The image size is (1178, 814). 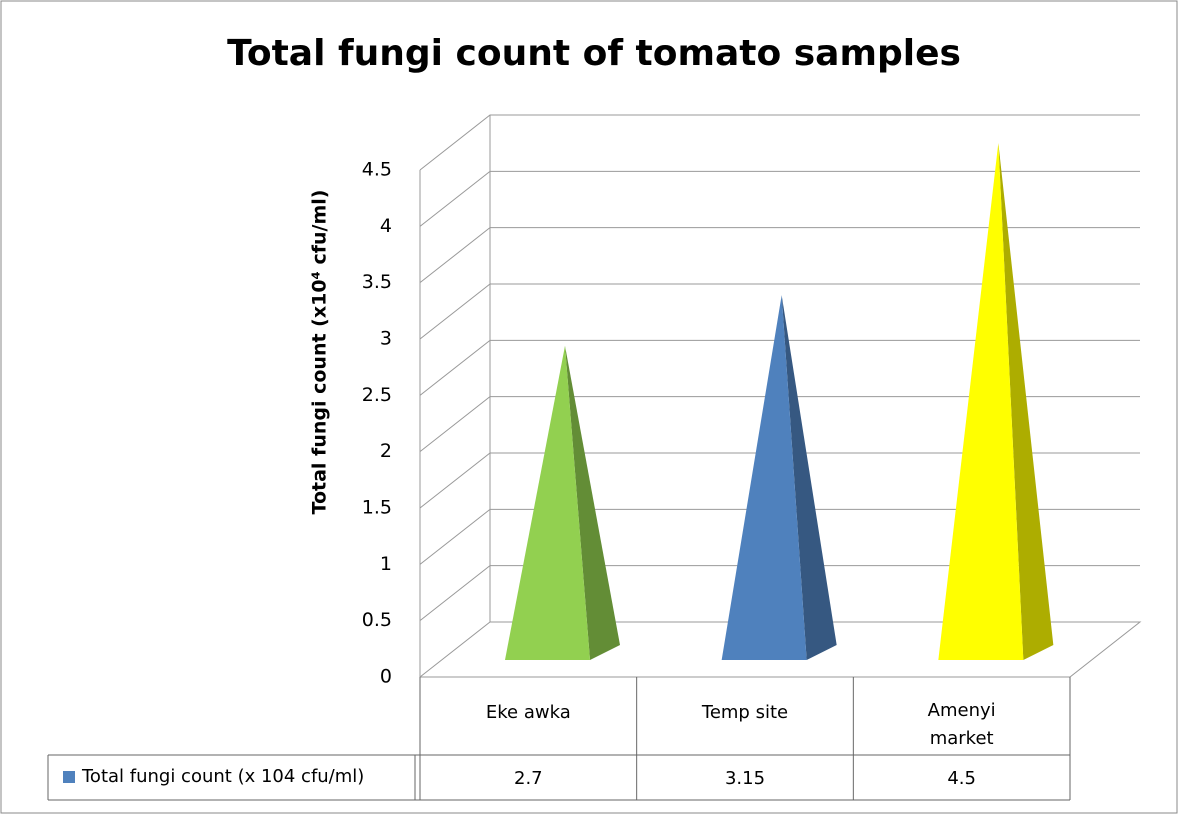 What do you see at coordinates (386, 564) in the screenshot?
I see `y-tick-label: 1` at bounding box center [386, 564].